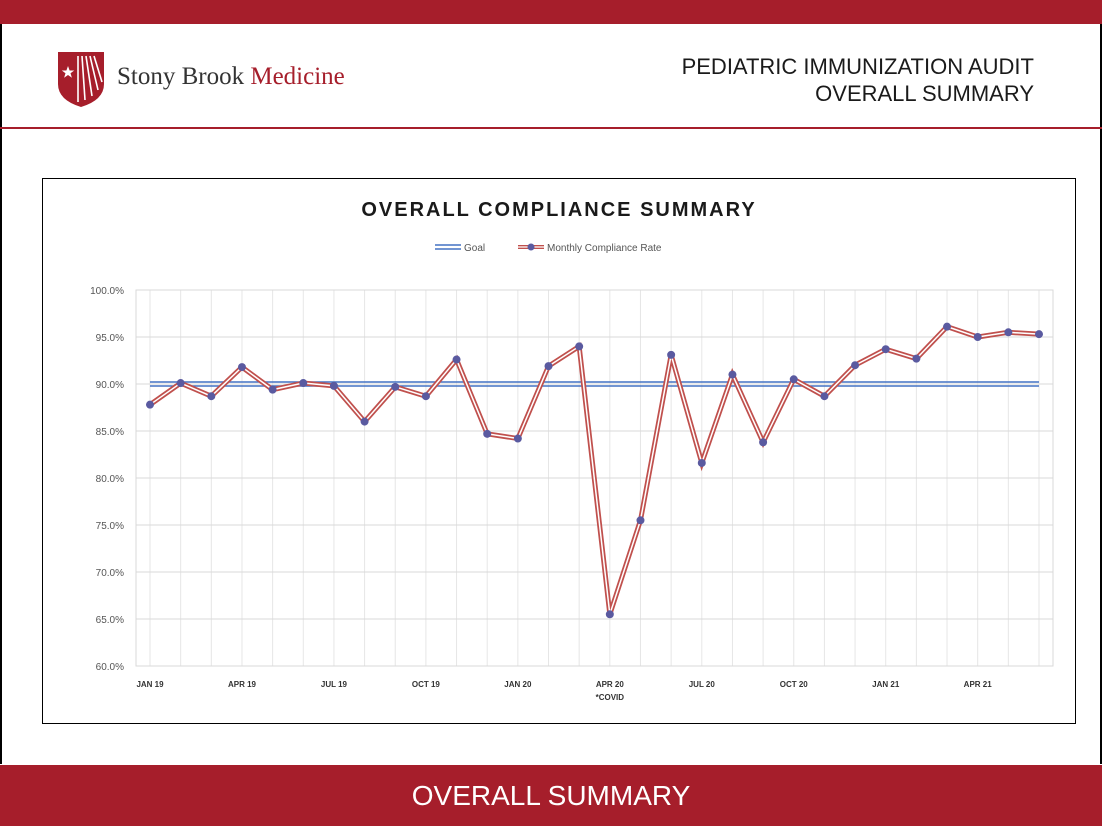 The height and width of the screenshot is (826, 1102). What do you see at coordinates (297, 76) in the screenshot?
I see `brand-name-accent: Medicine` at bounding box center [297, 76].